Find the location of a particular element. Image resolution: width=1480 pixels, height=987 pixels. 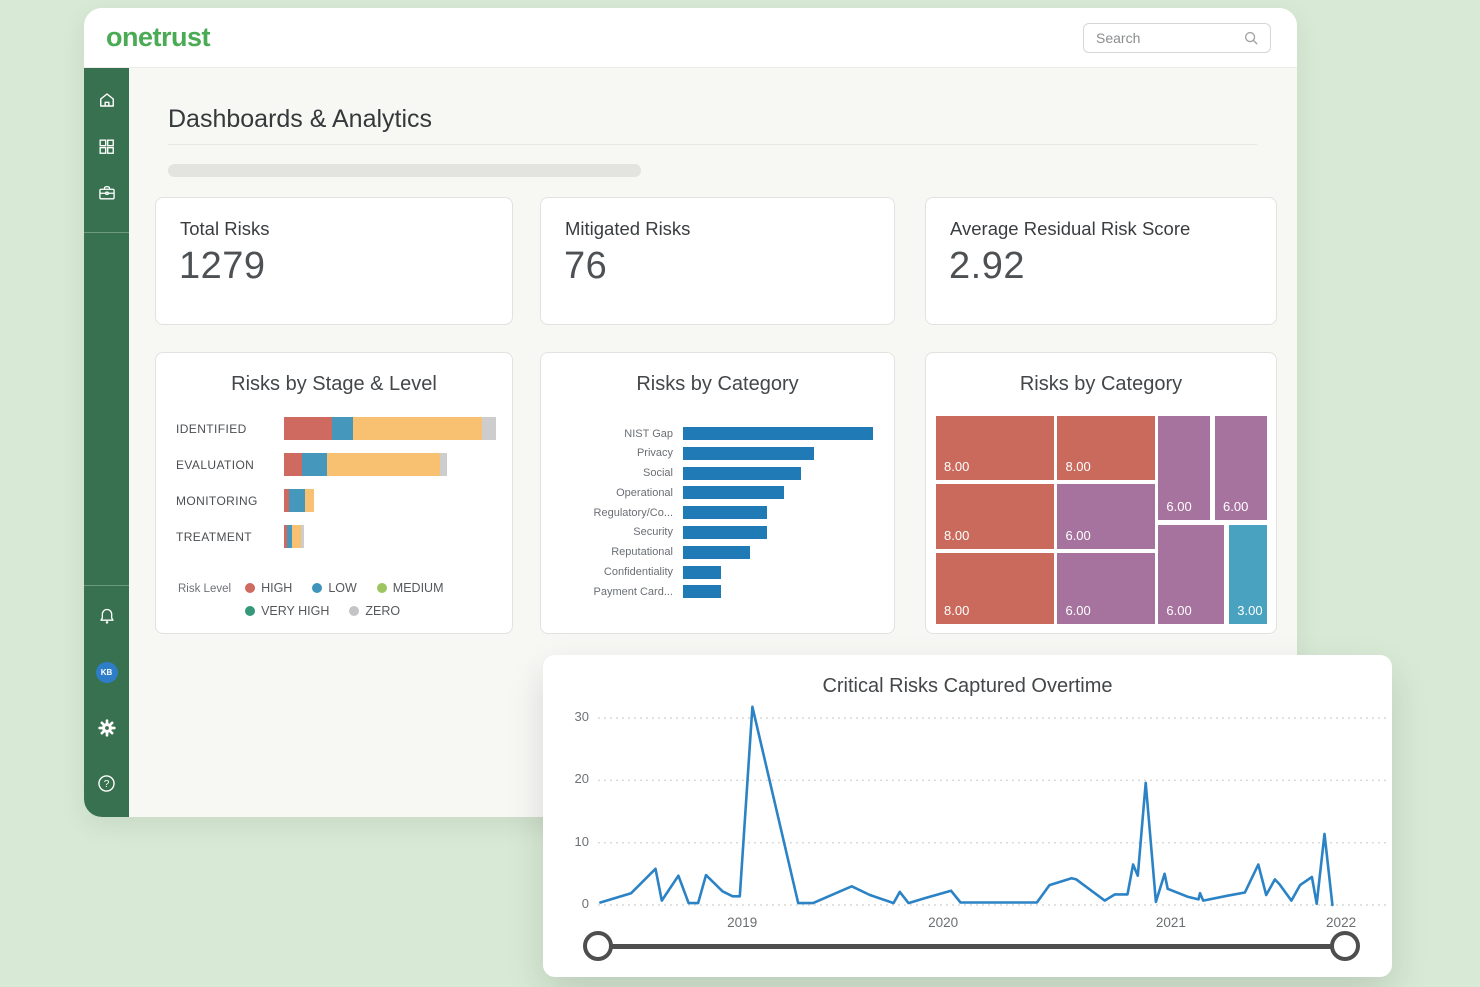

search-input is located at coordinates (1164, 37).